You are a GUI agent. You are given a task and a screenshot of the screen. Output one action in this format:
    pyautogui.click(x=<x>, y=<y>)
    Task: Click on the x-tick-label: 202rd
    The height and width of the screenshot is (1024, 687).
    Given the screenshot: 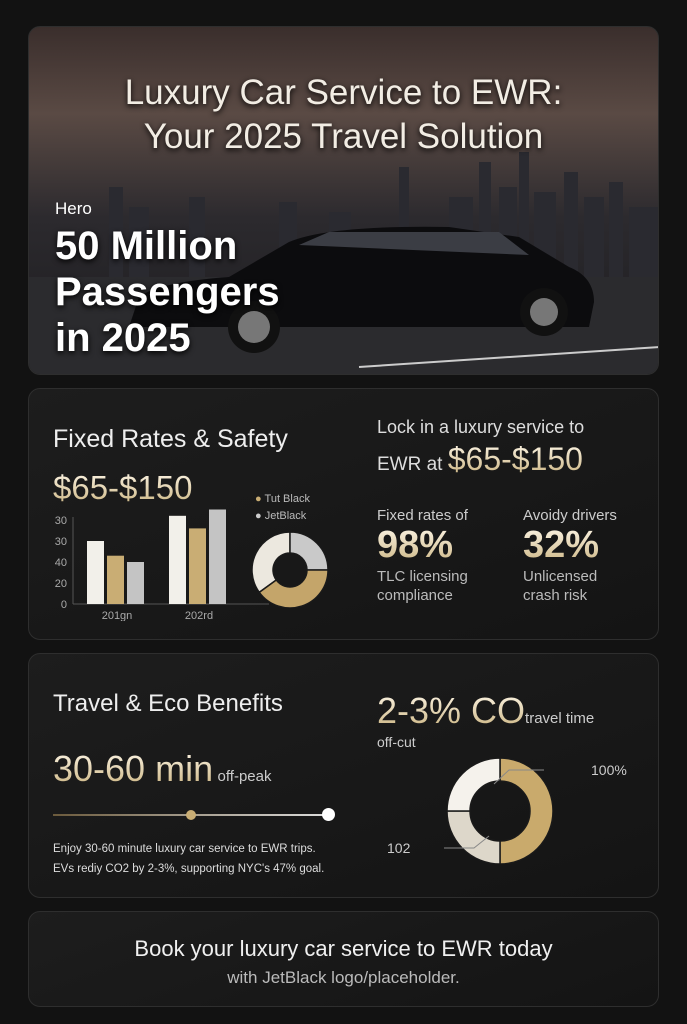 What is the action you would take?
    pyautogui.click(x=199, y=615)
    